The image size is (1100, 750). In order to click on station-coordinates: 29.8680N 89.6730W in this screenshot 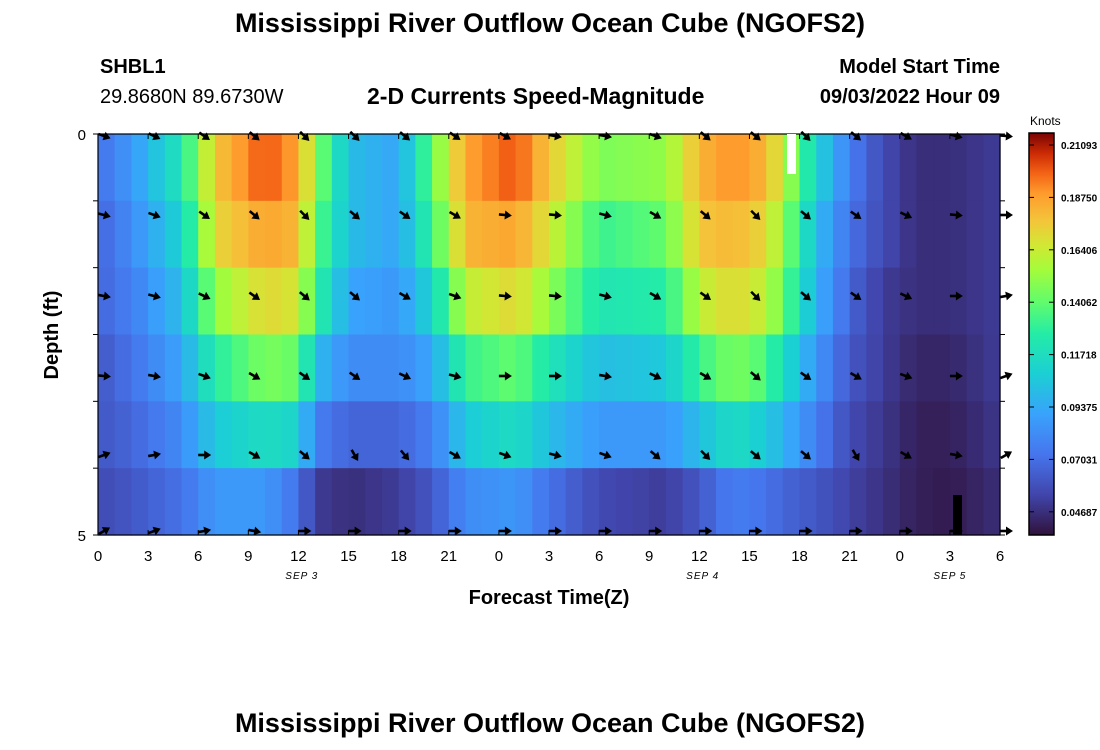, I will do `click(192, 97)`.